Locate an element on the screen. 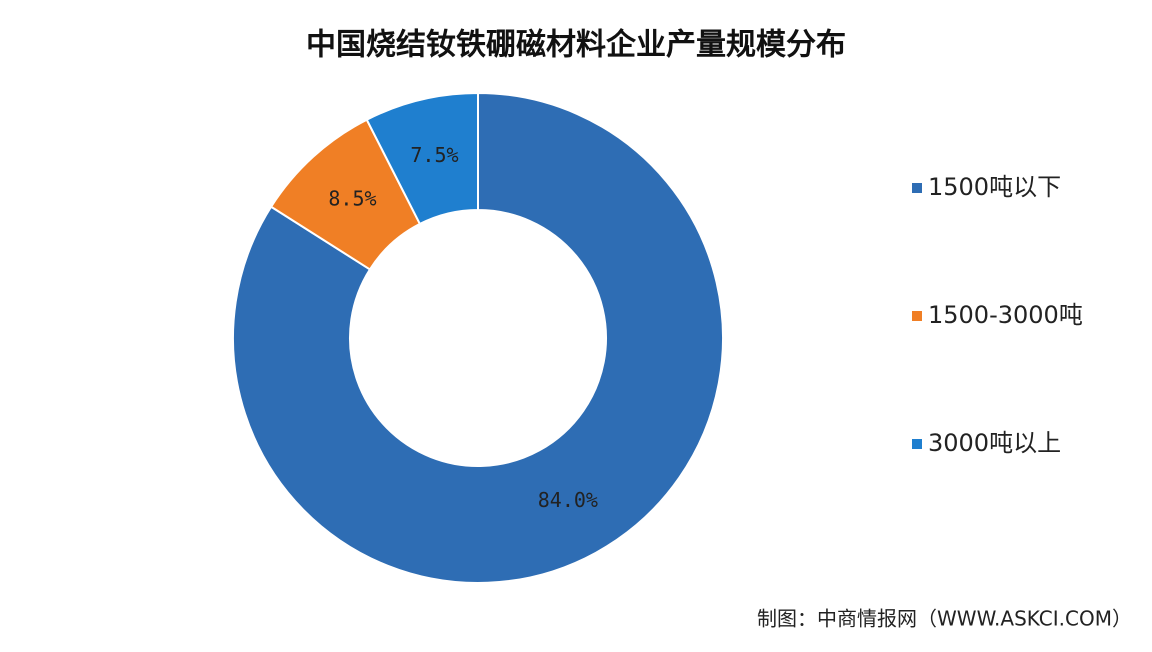  legend-label: 1500-3000吨 is located at coordinates (1005, 315).